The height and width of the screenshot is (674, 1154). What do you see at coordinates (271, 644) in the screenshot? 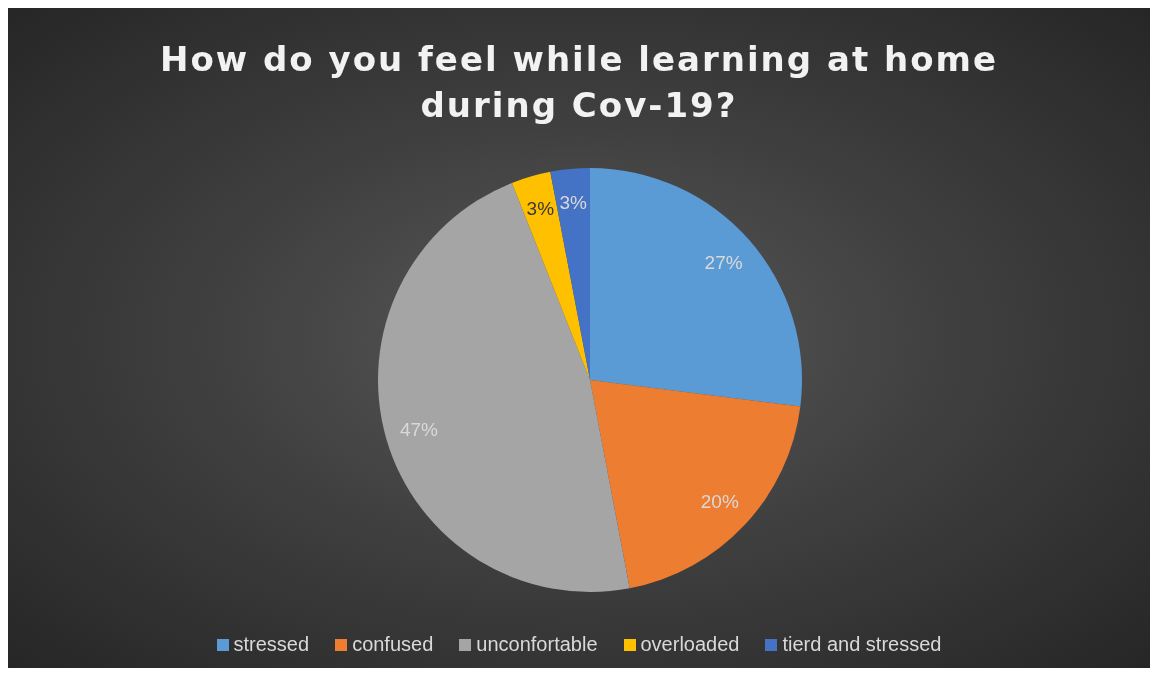
I see `legend-label: stressed` at bounding box center [271, 644].